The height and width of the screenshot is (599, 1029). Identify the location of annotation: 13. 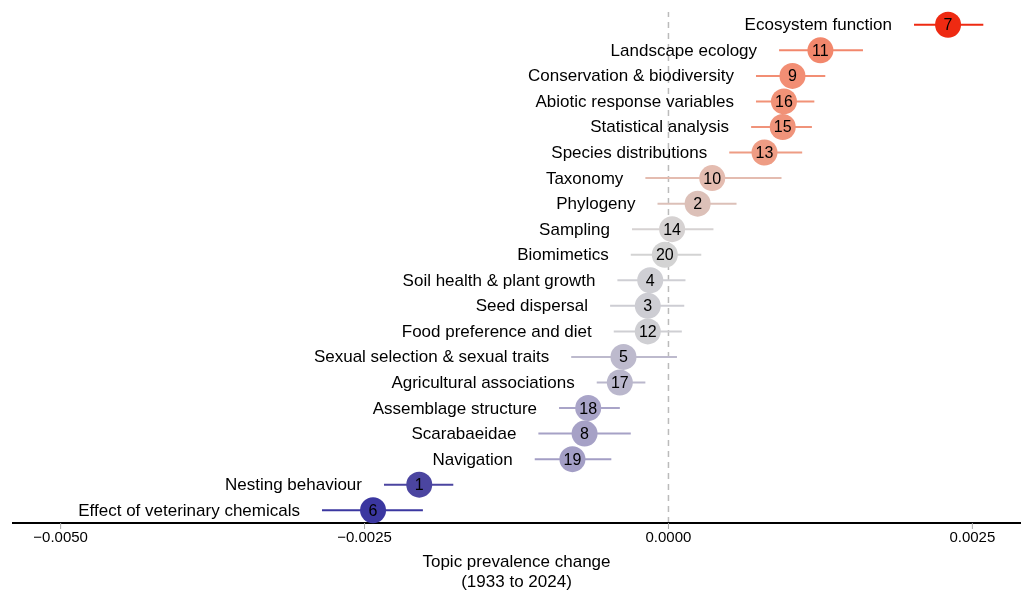
(764, 153).